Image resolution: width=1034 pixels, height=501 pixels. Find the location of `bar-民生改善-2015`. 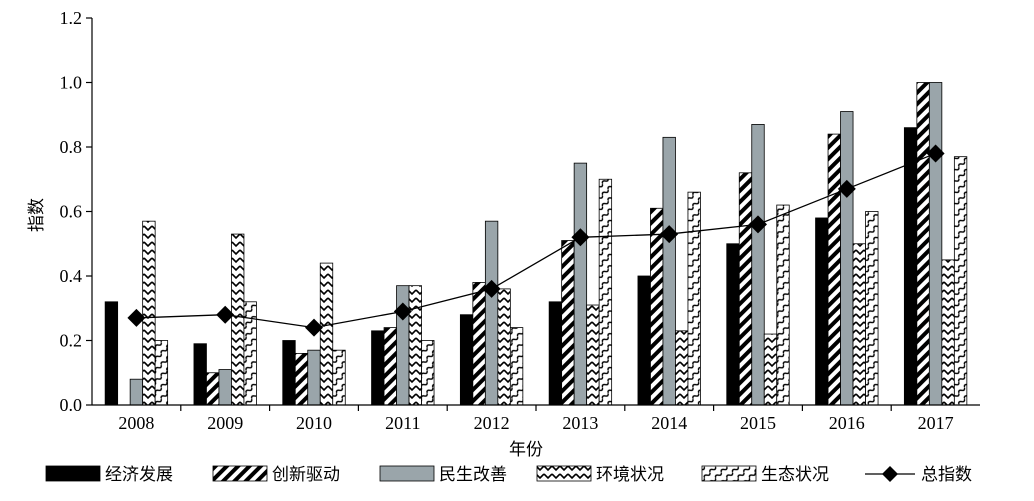

bar-民生改善-2015 is located at coordinates (758, 265).